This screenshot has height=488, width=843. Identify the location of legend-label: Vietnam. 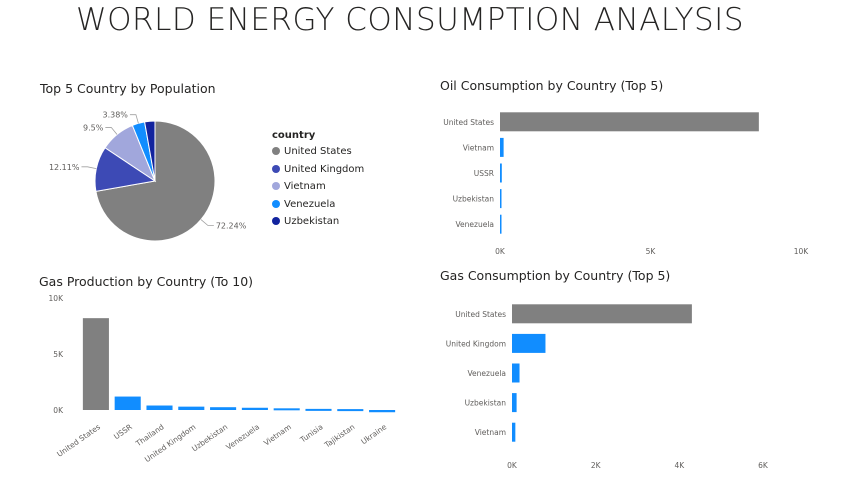
(305, 186).